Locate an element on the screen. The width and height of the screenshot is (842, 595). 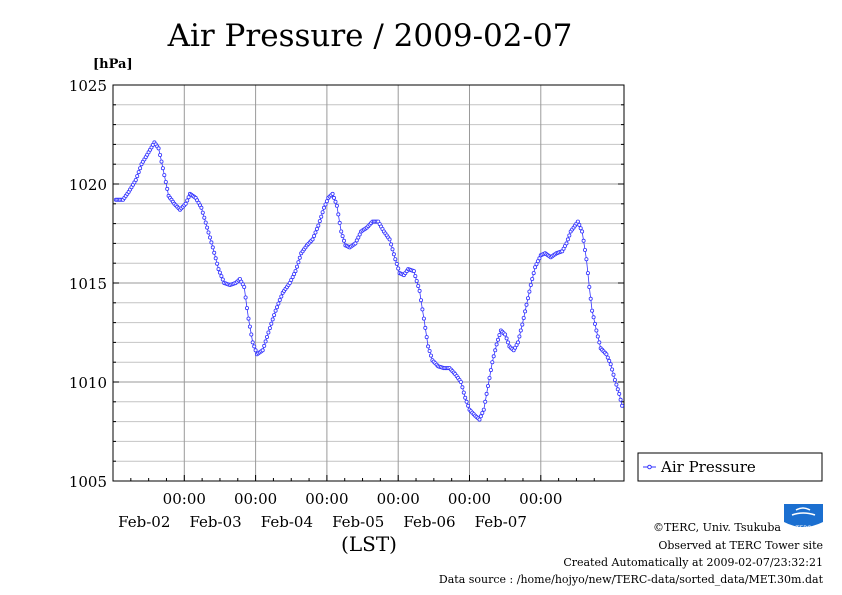
legend: Air Pressure is located at coordinates (730, 467).